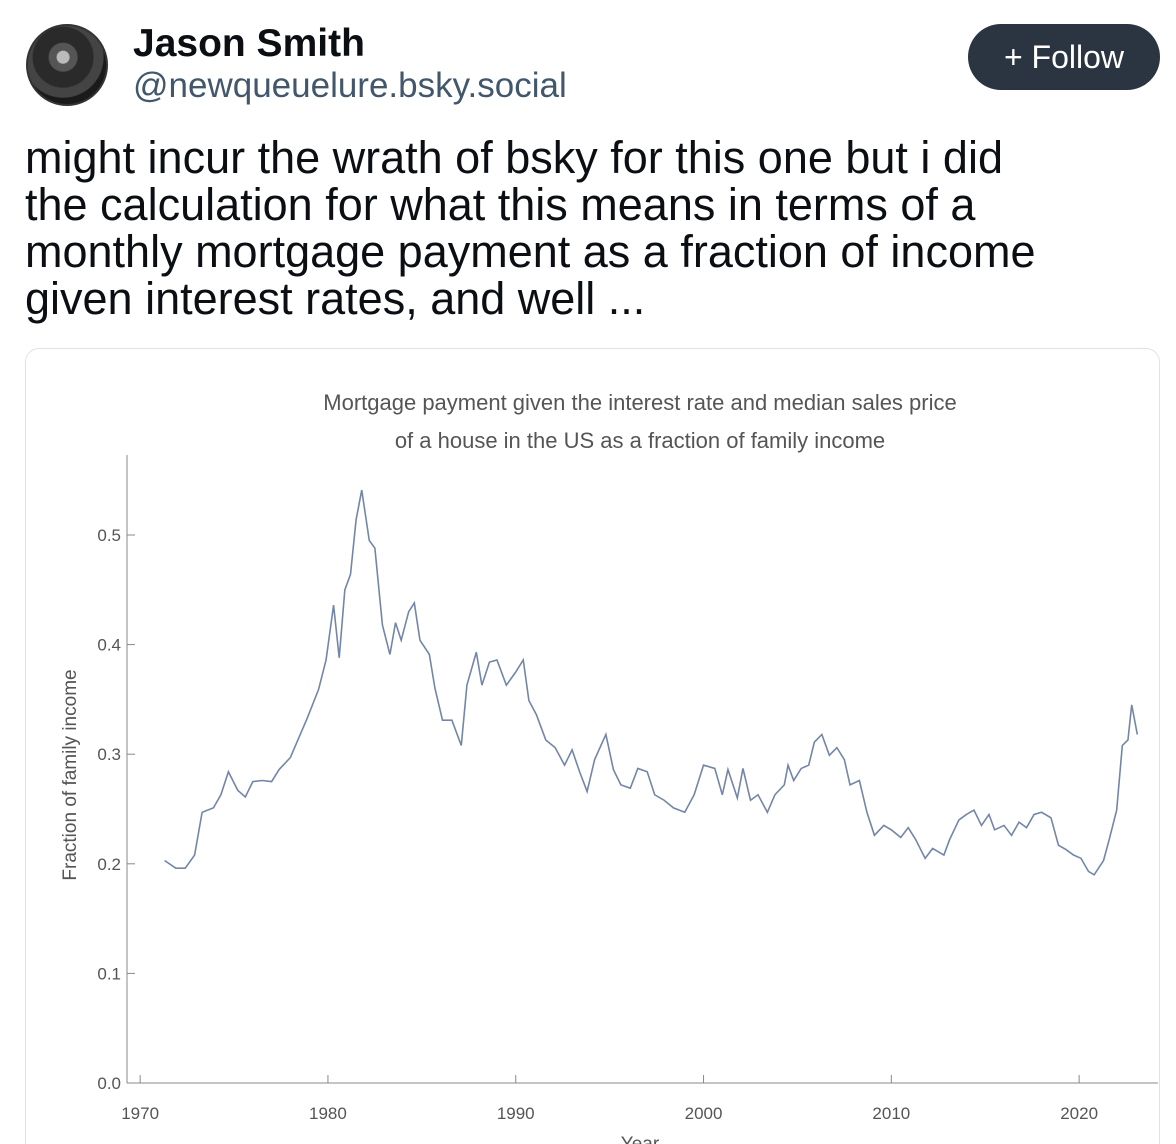  I want to click on author-handle: @newqueuelure.bsky.social, so click(350, 85).